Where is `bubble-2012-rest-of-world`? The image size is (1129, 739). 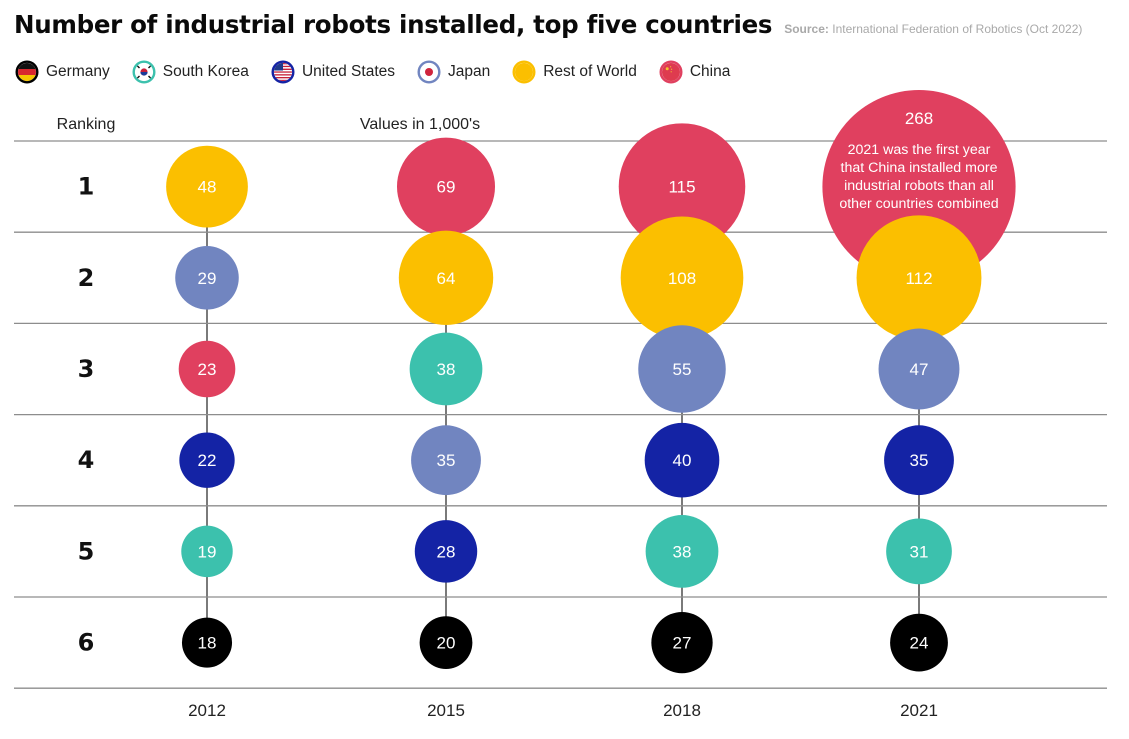
bubble-2012-rest-of-world is located at coordinates (207, 186).